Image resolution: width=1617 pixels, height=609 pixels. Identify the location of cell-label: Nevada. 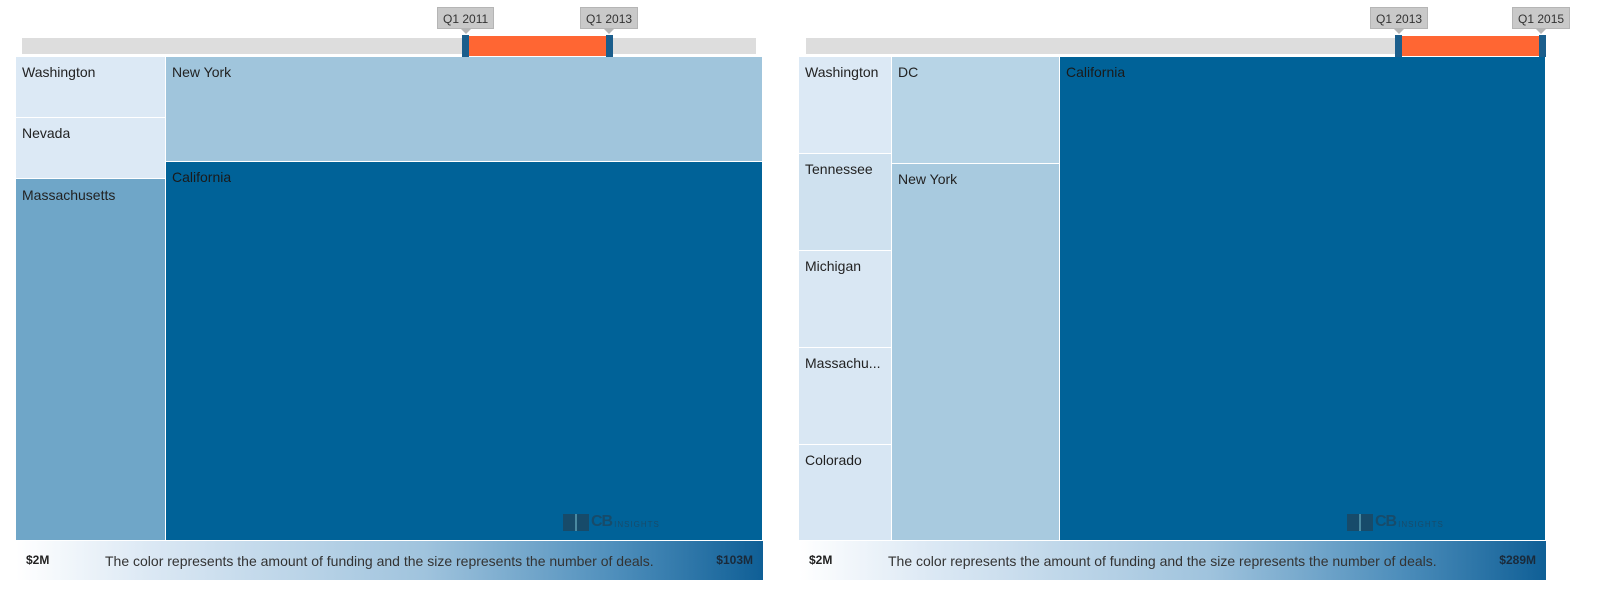
(46, 133).